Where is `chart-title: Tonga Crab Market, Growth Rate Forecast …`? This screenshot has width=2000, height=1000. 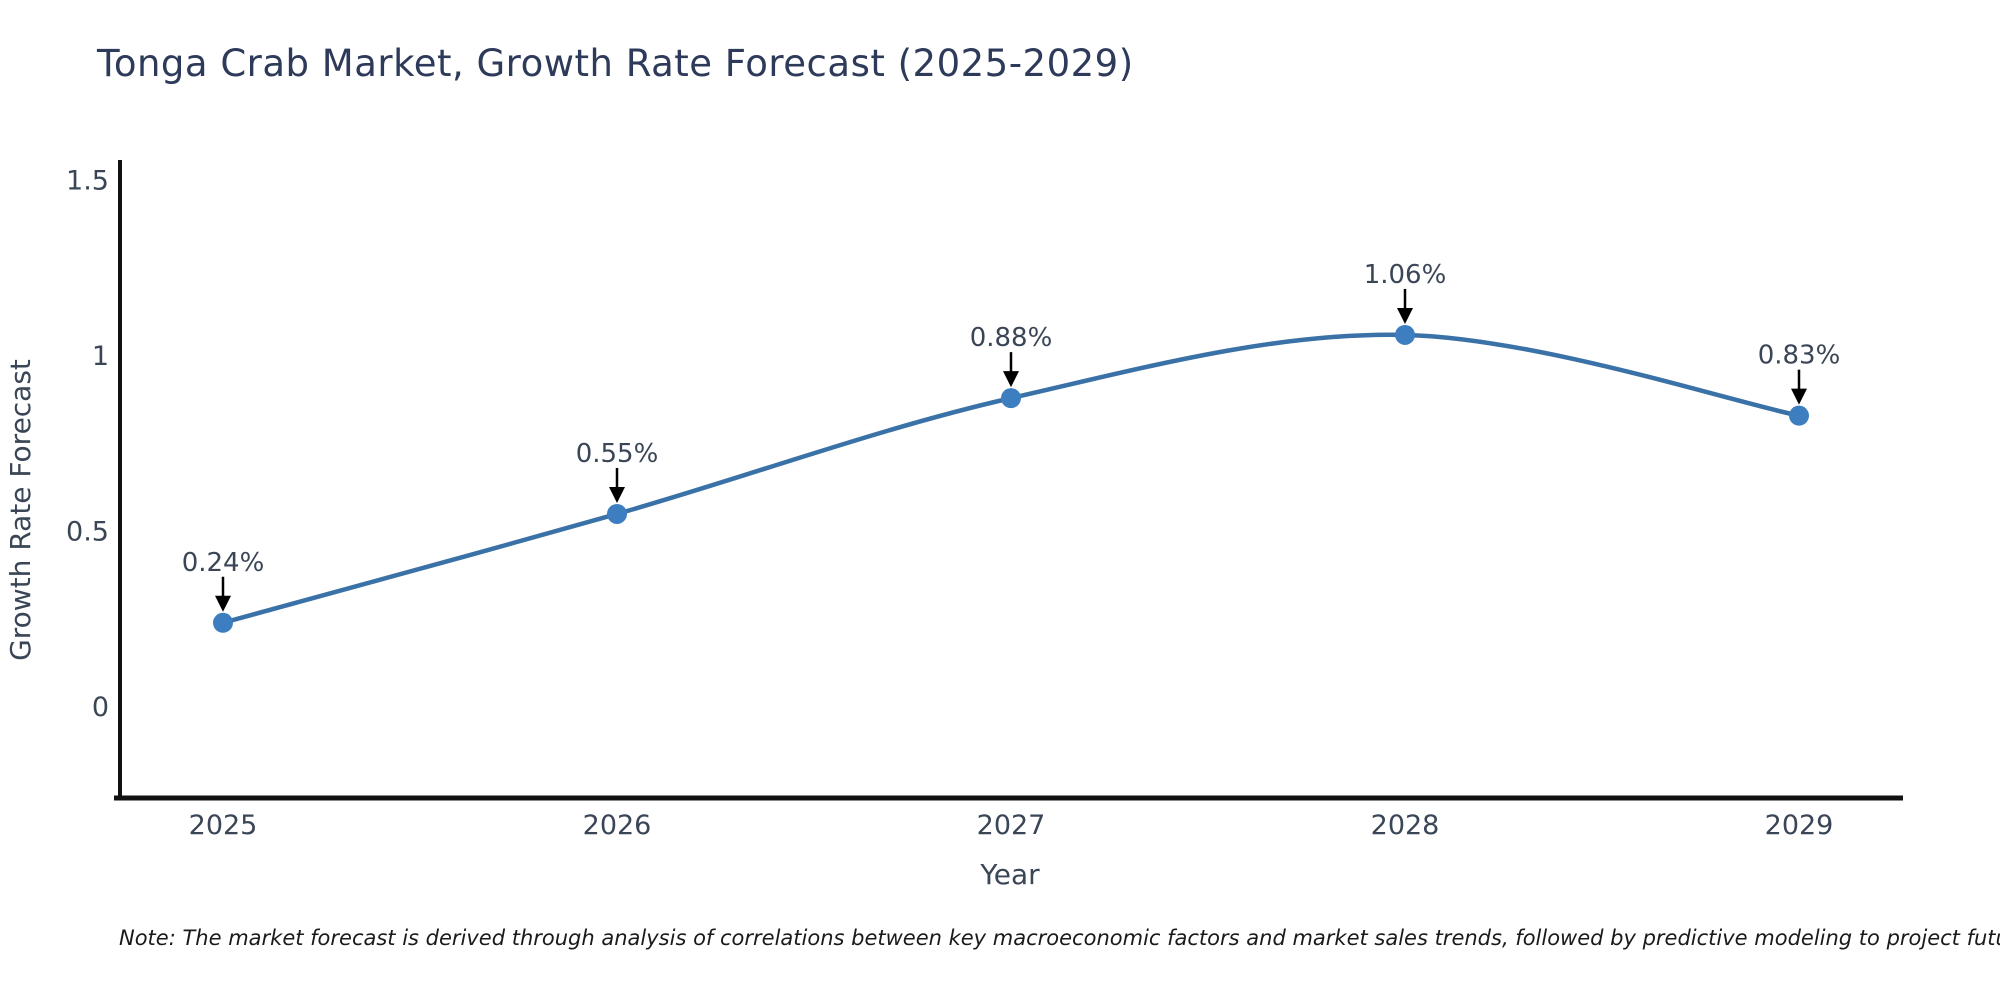
chart-title: Tonga Crab Market, Growth Rate Forecast … is located at coordinates (615, 63).